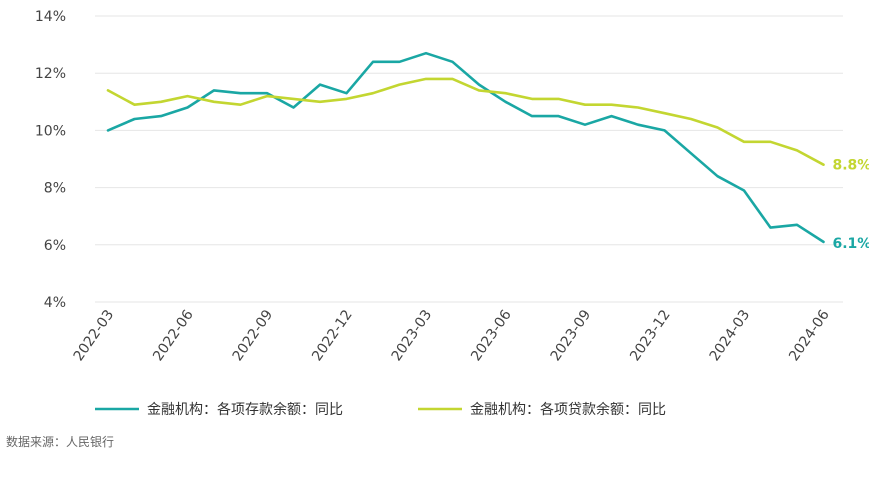 The width and height of the screenshot is (869, 477). I want to click on series-end-label: 6.1%, so click(851, 244).